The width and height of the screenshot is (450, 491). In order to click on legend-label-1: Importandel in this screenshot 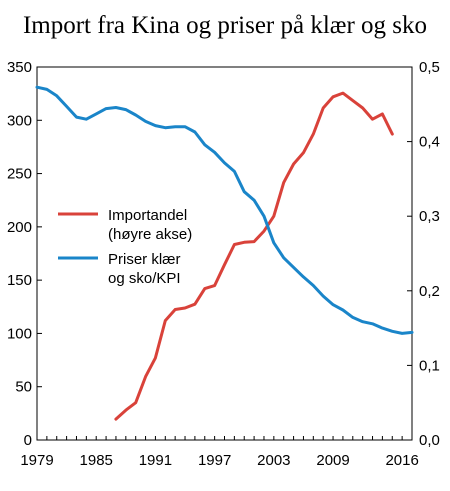, I will do `click(147, 215)`.